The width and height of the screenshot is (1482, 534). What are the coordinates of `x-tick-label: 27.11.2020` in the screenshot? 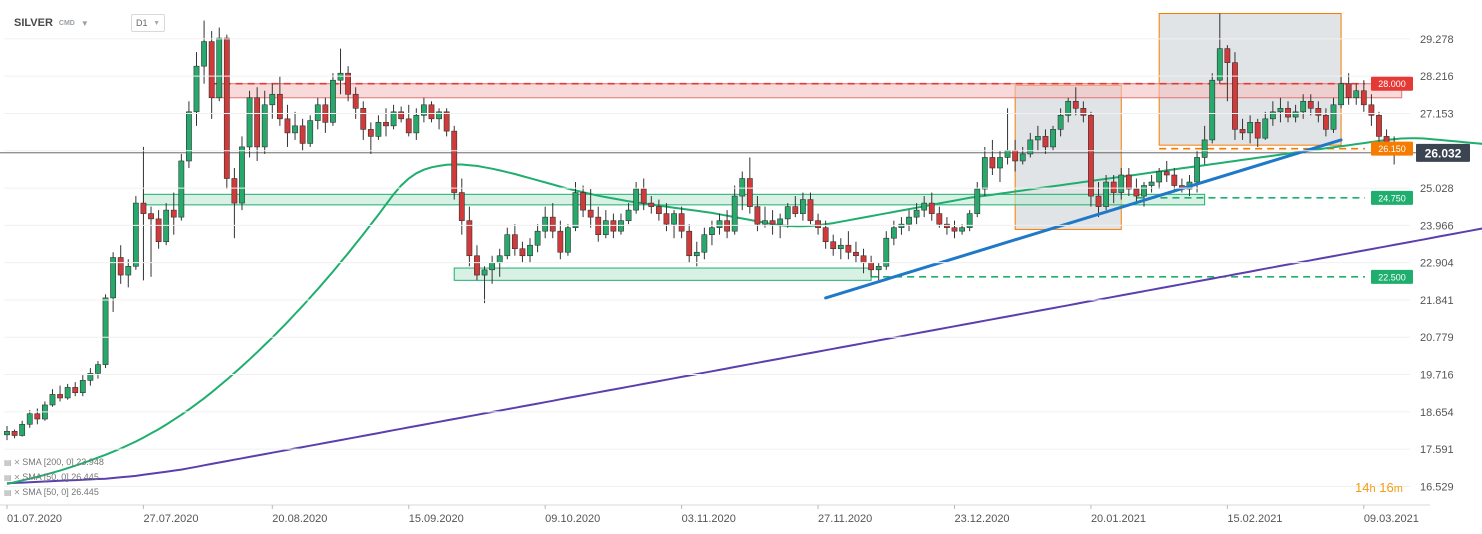 It's located at (845, 519).